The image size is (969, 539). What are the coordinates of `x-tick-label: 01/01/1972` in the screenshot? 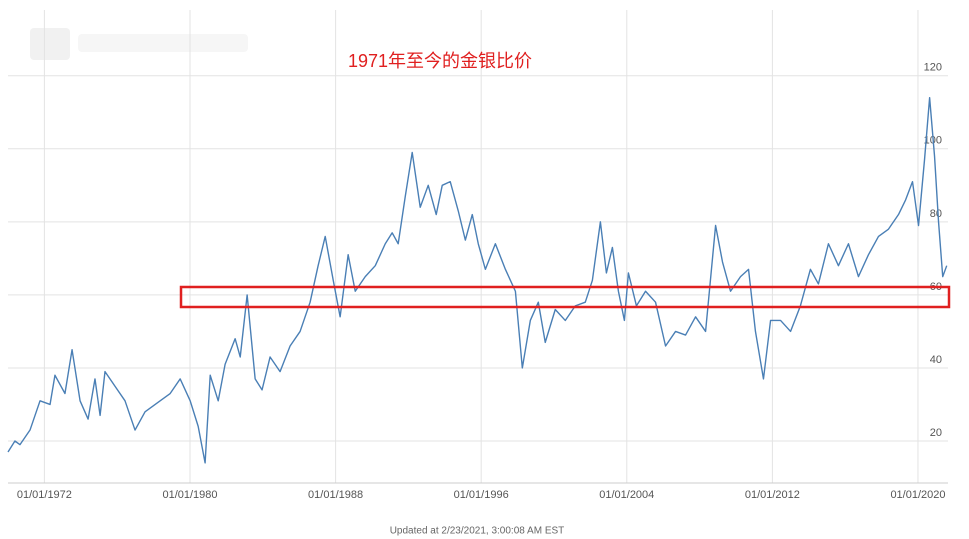 It's located at (44, 495).